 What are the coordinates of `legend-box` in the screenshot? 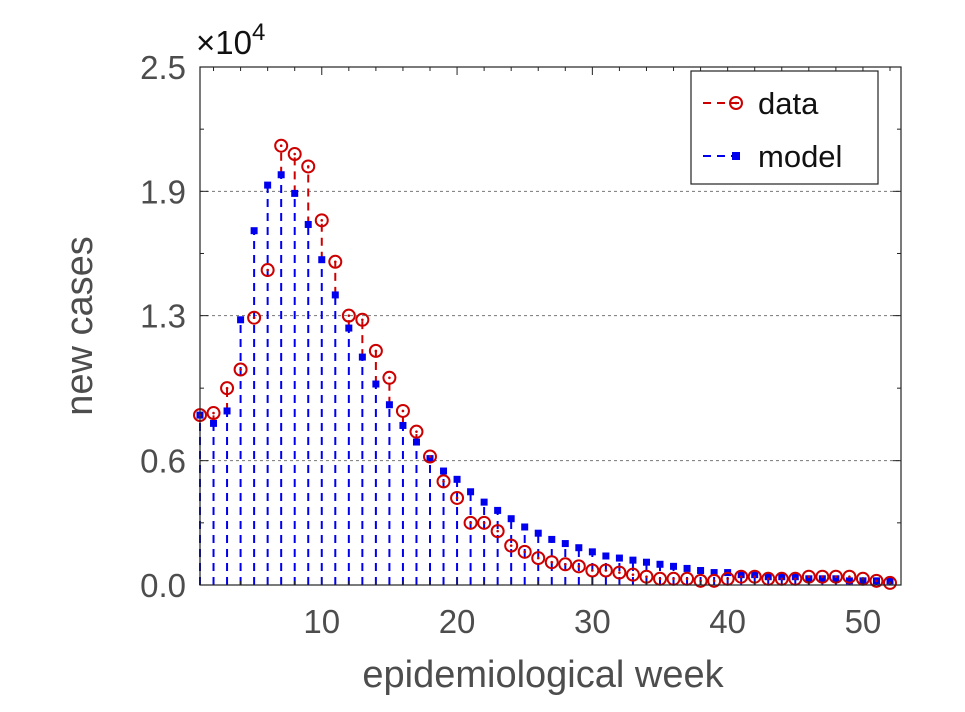 It's located at (784, 127).